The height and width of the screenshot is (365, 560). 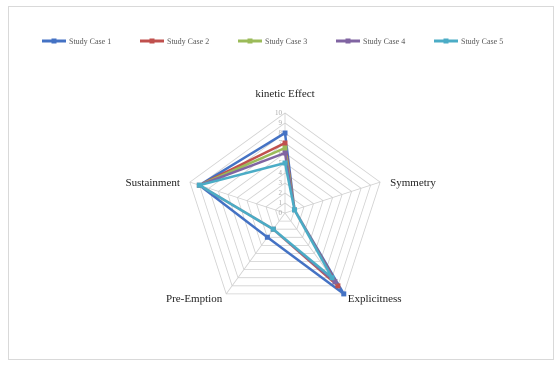 What do you see at coordinates (153, 183) in the screenshot?
I see `axis-label-sustainment: Sustainment` at bounding box center [153, 183].